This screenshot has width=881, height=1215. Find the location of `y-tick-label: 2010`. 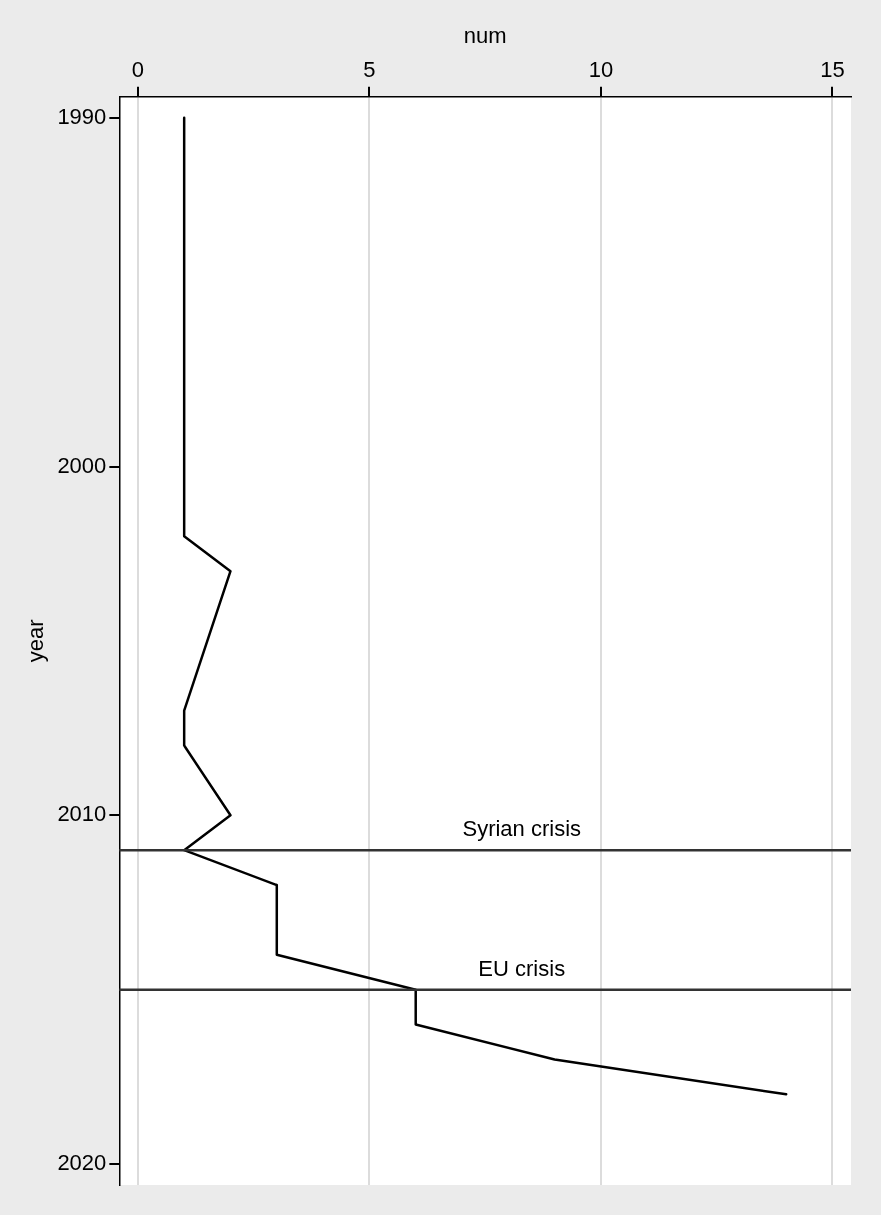

y-tick-label: 2010 is located at coordinates (82, 814).